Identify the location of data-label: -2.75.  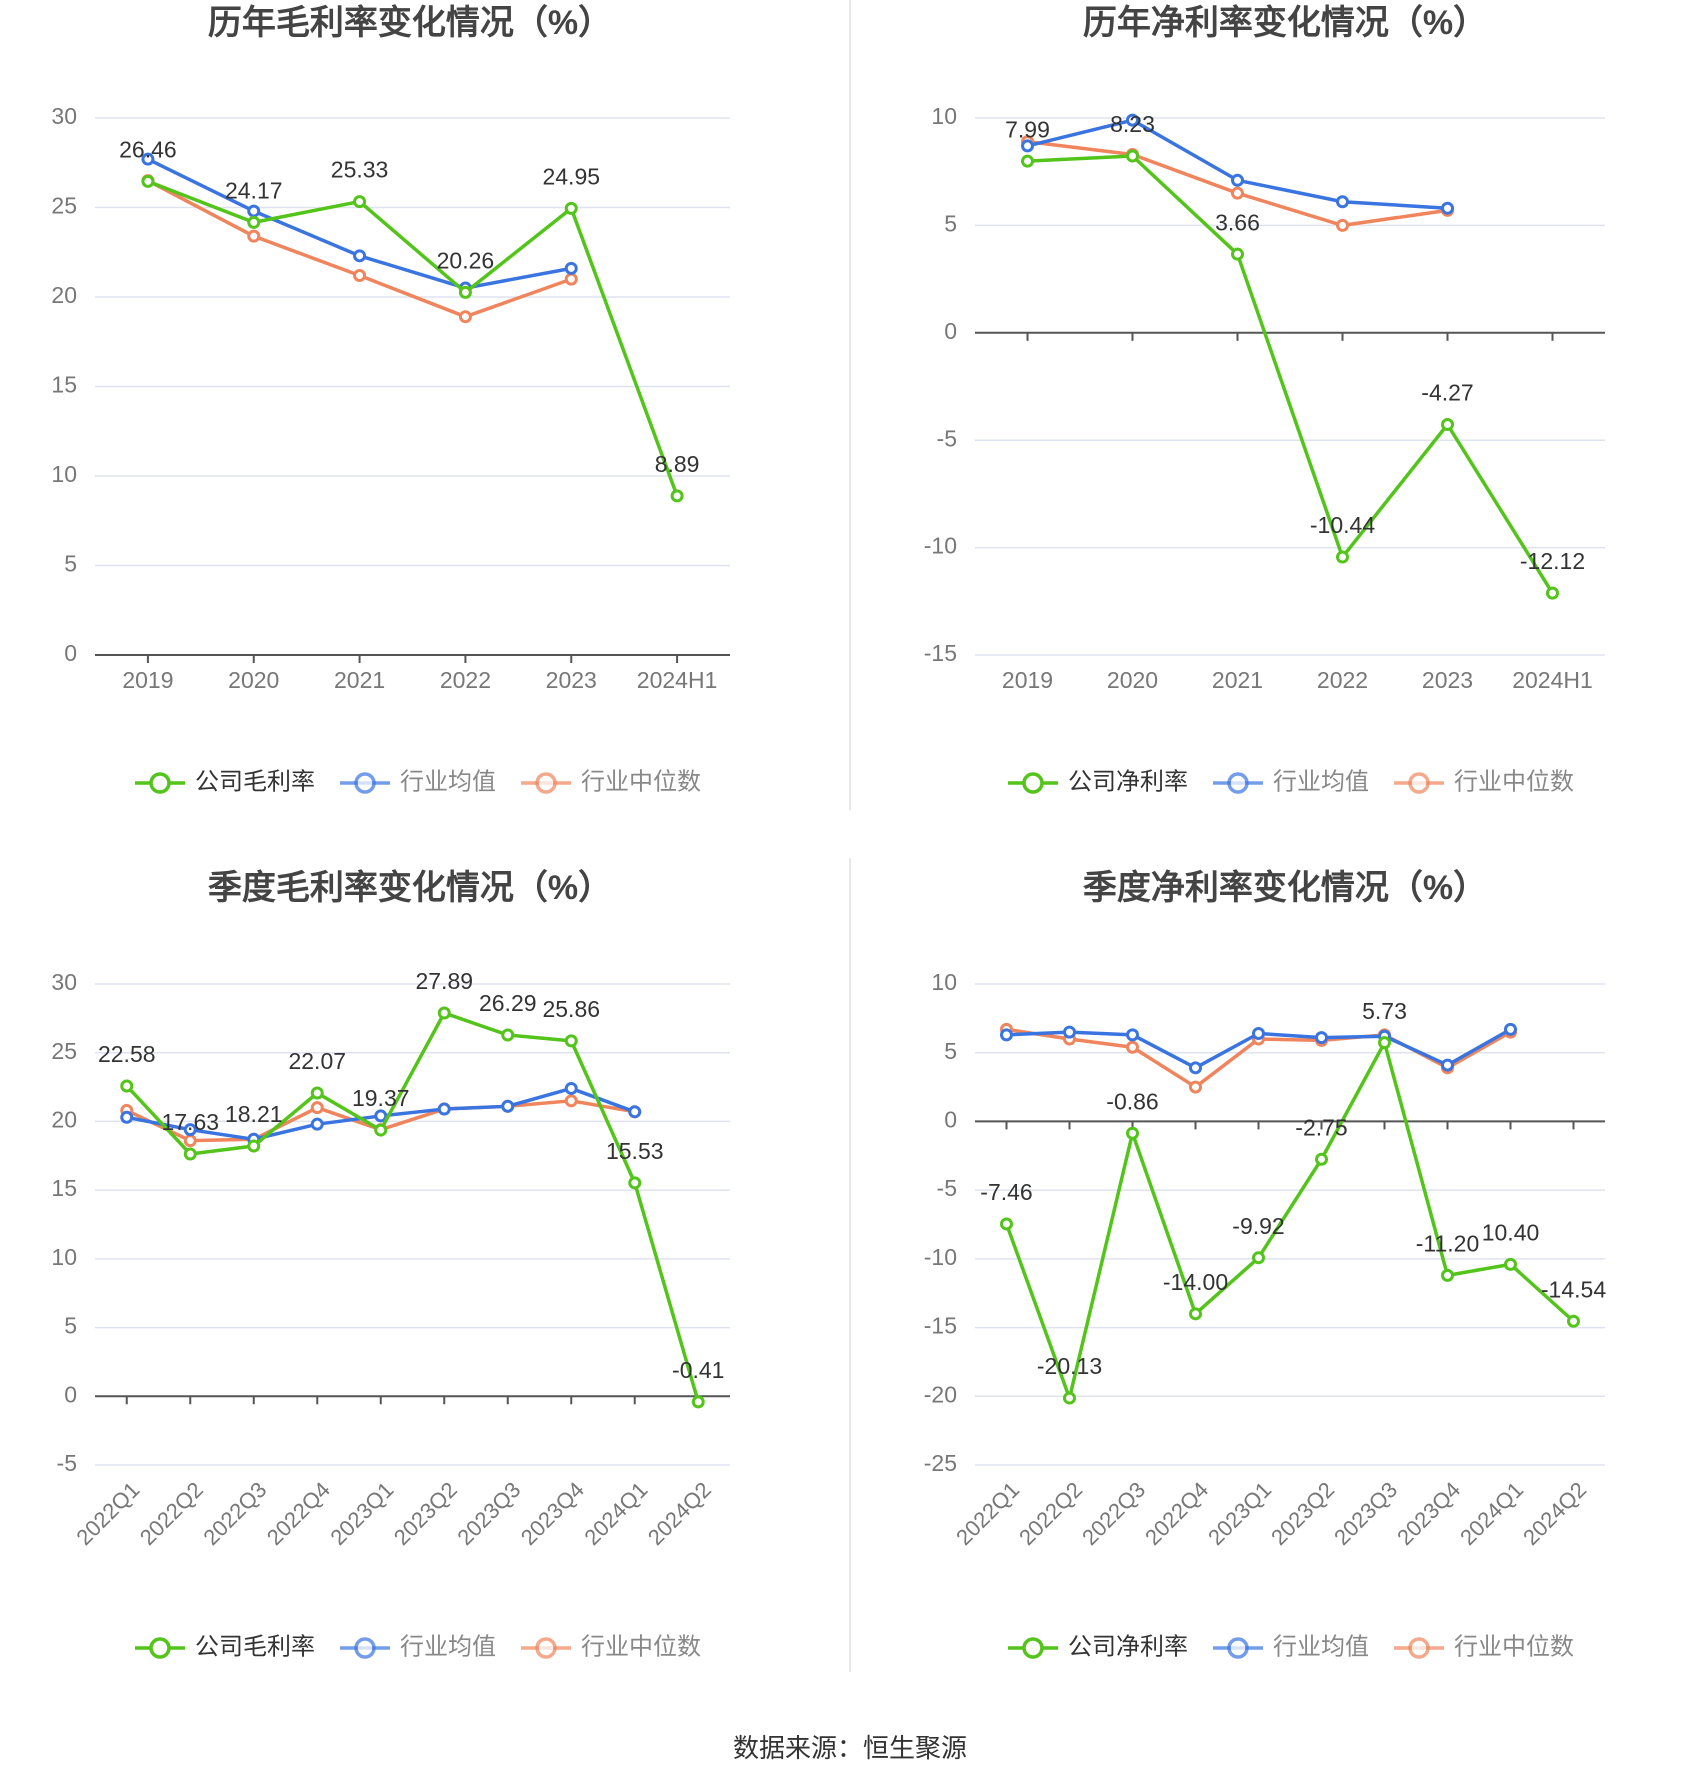
(1321, 1127).